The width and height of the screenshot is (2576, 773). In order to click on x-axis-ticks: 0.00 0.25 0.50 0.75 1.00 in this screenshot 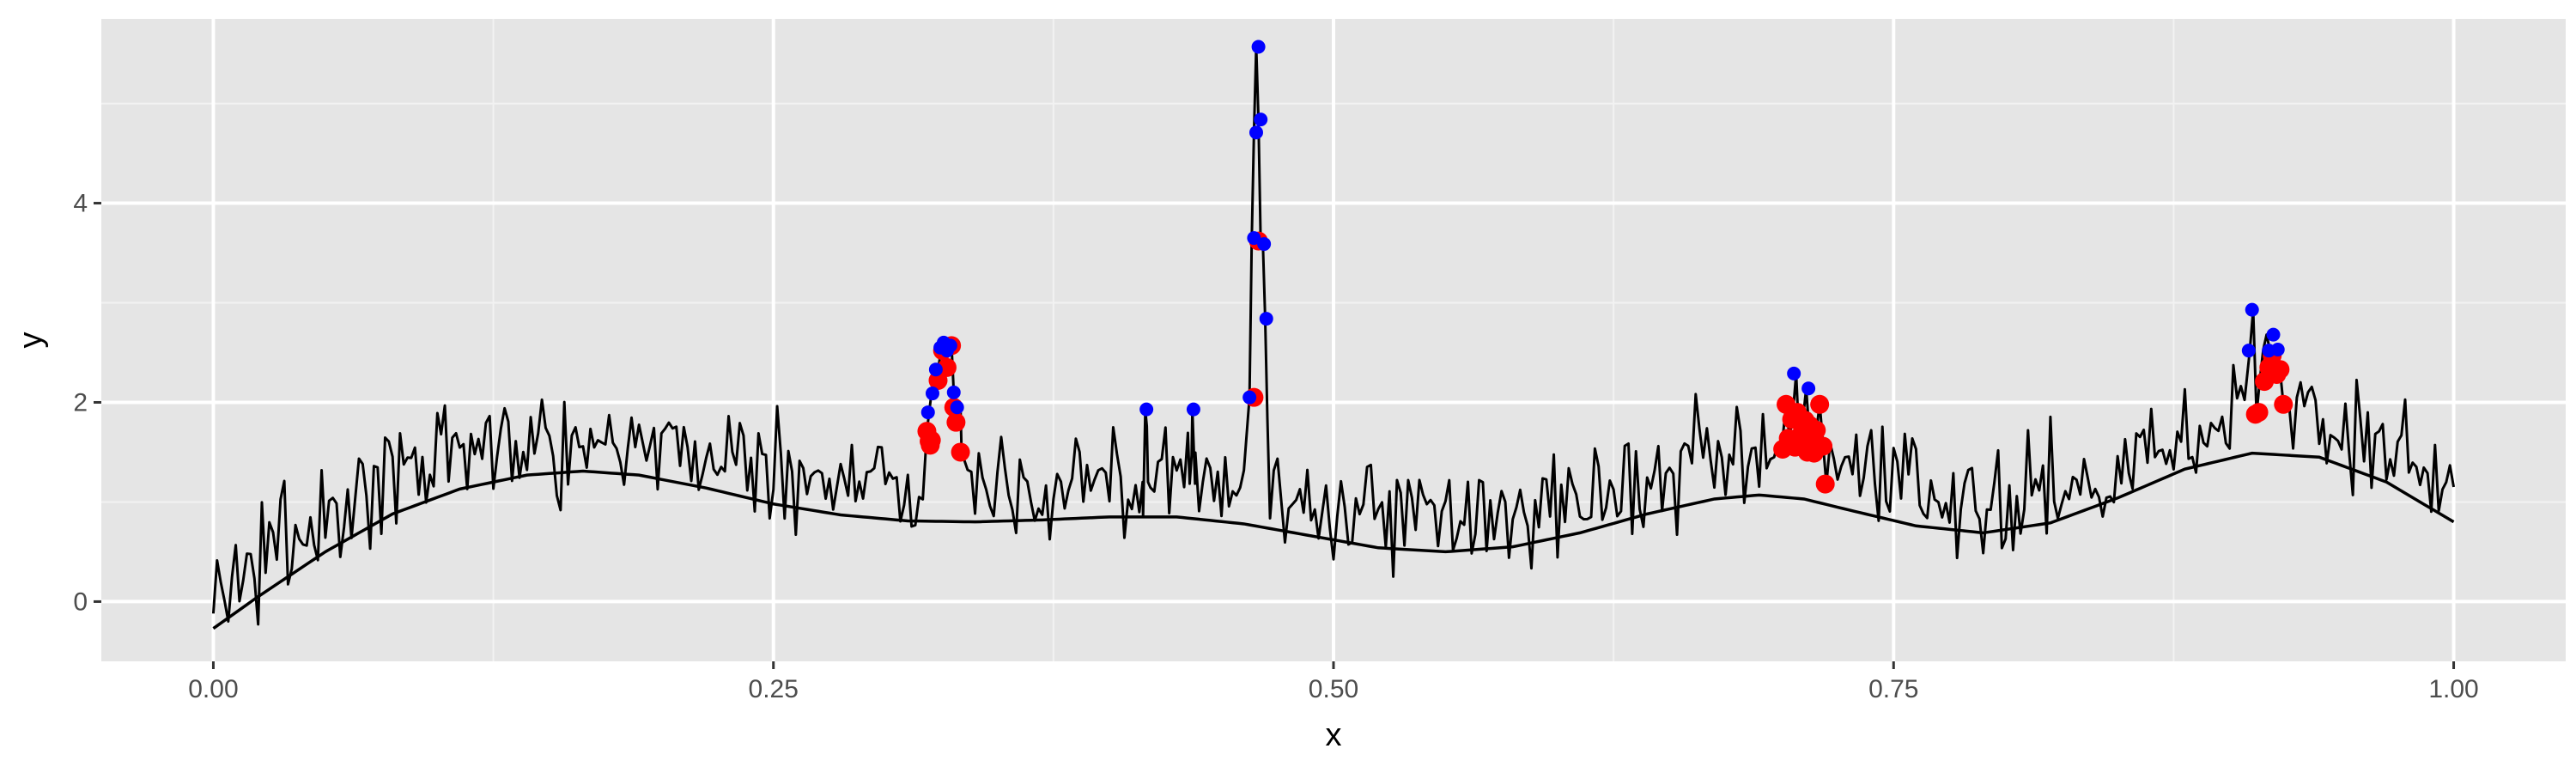, I will do `click(1334, 682)`.